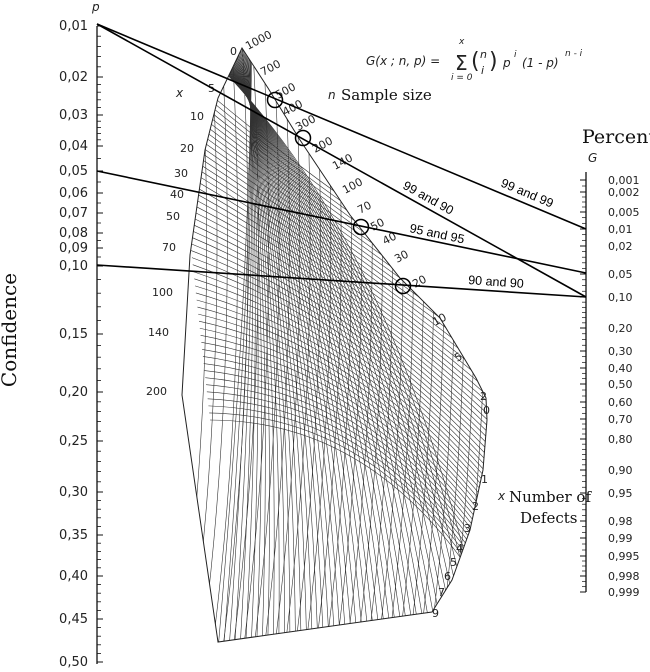 This screenshot has height=672, width=650. Describe the element at coordinates (73, 441) in the screenshot. I see `left-tick-label: 0,25` at that location.